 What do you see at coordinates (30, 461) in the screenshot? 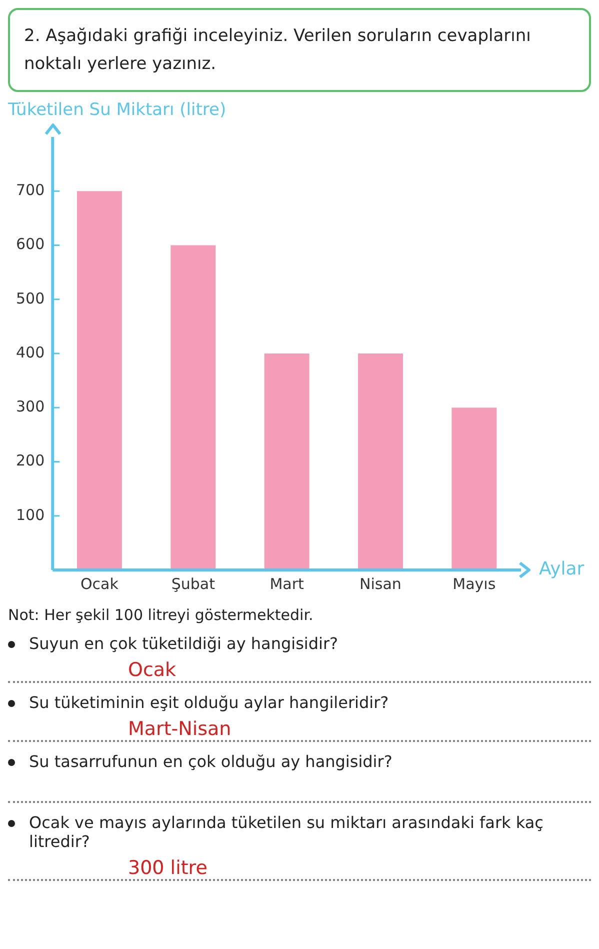
I see `y-tick-label: 200` at bounding box center [30, 461].